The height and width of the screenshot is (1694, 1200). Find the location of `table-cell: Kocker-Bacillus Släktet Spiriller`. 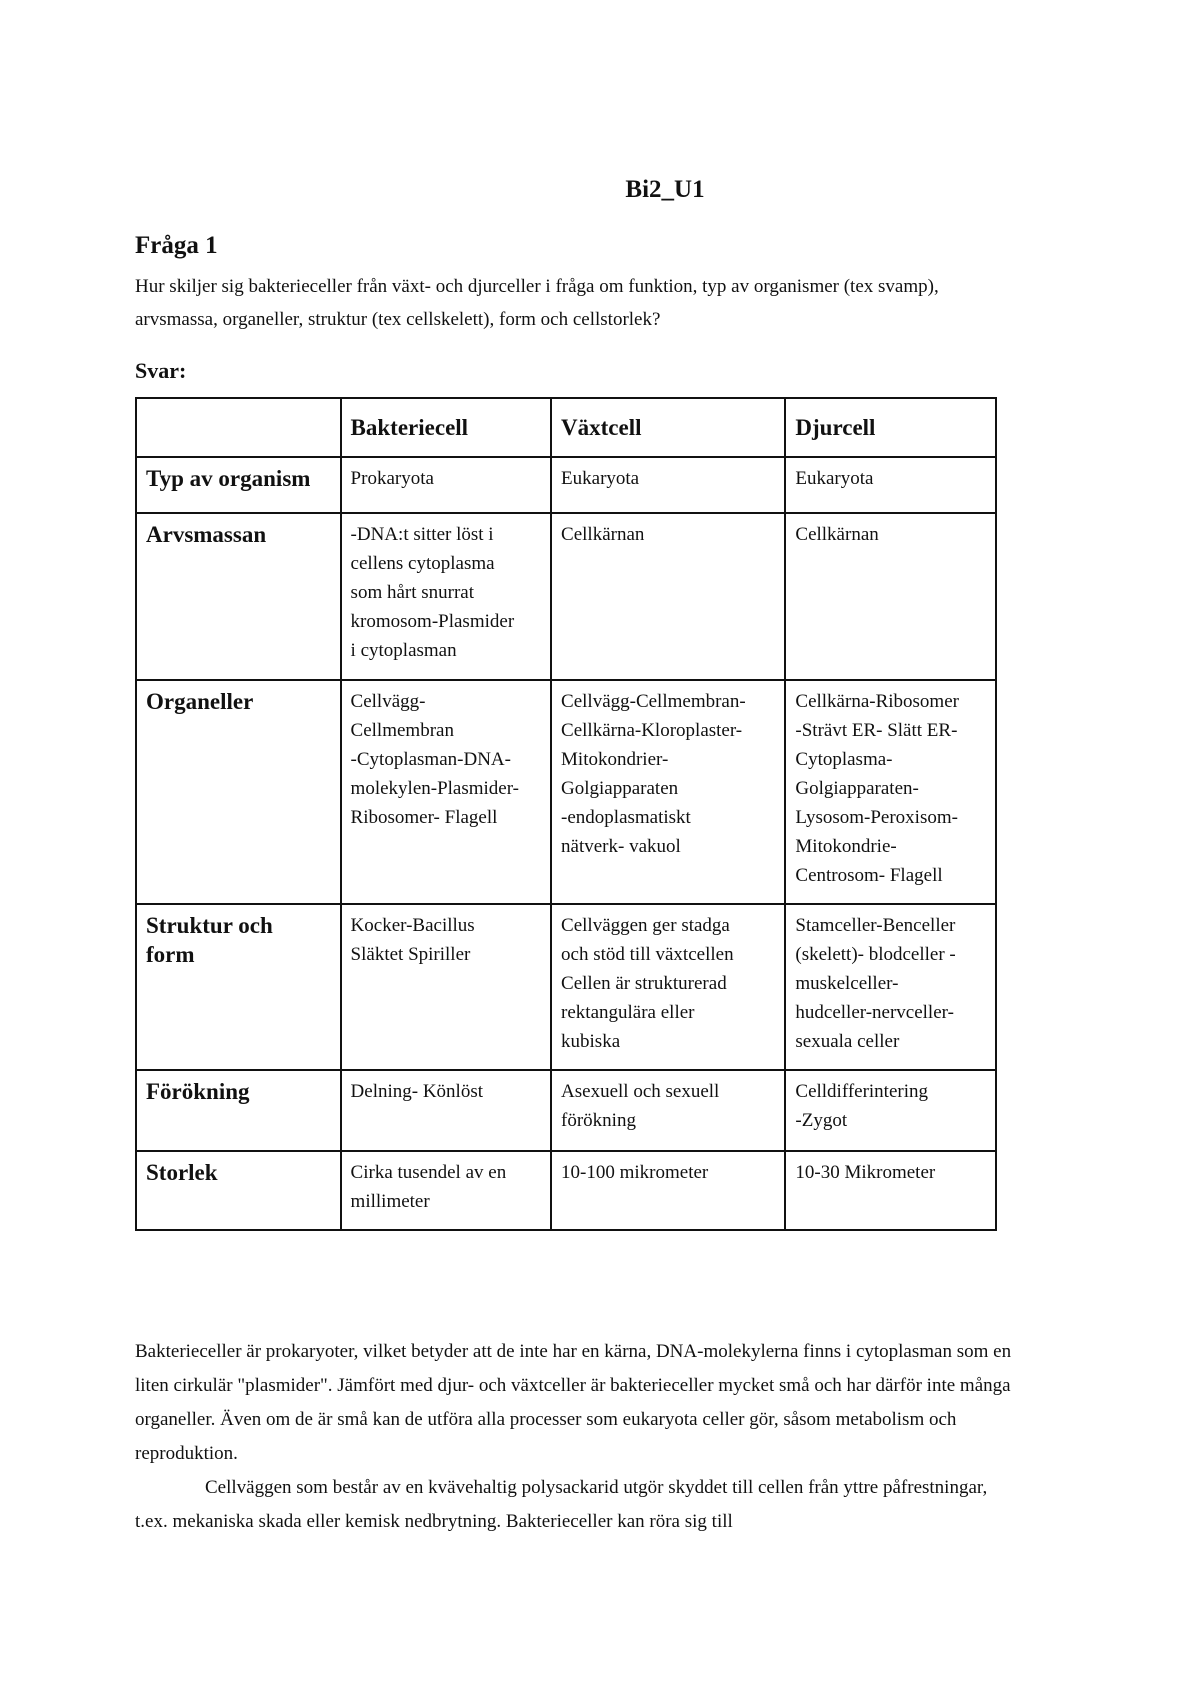

table-cell: Kocker-Bacillus Släktet Spiriller is located at coordinates (446, 987).